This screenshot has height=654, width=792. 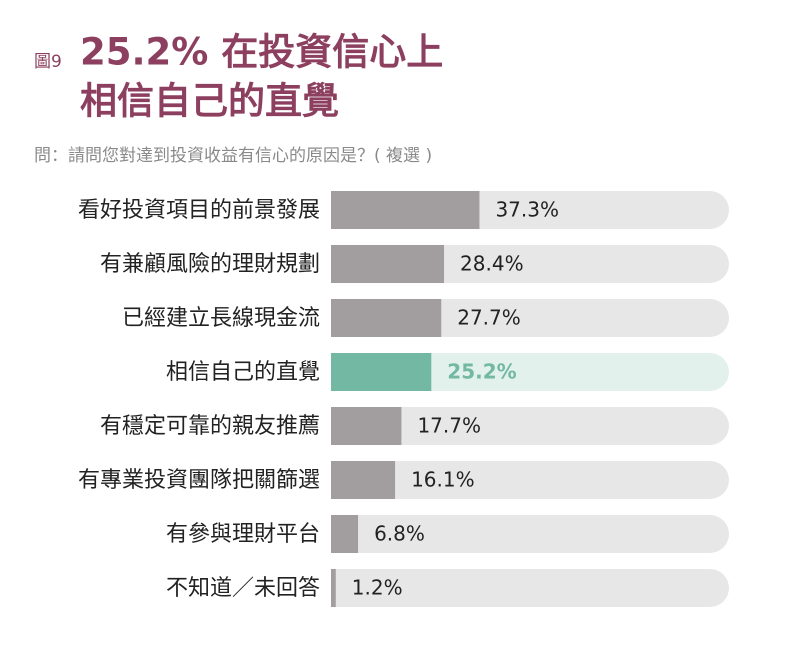 I want to click on category-label: 有兼顧風險的理財規劃, so click(x=210, y=264).